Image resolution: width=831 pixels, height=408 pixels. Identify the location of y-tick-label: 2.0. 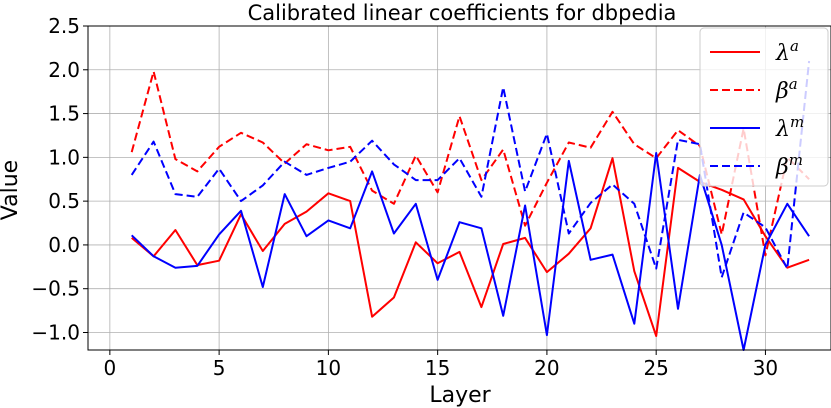
(64, 70).